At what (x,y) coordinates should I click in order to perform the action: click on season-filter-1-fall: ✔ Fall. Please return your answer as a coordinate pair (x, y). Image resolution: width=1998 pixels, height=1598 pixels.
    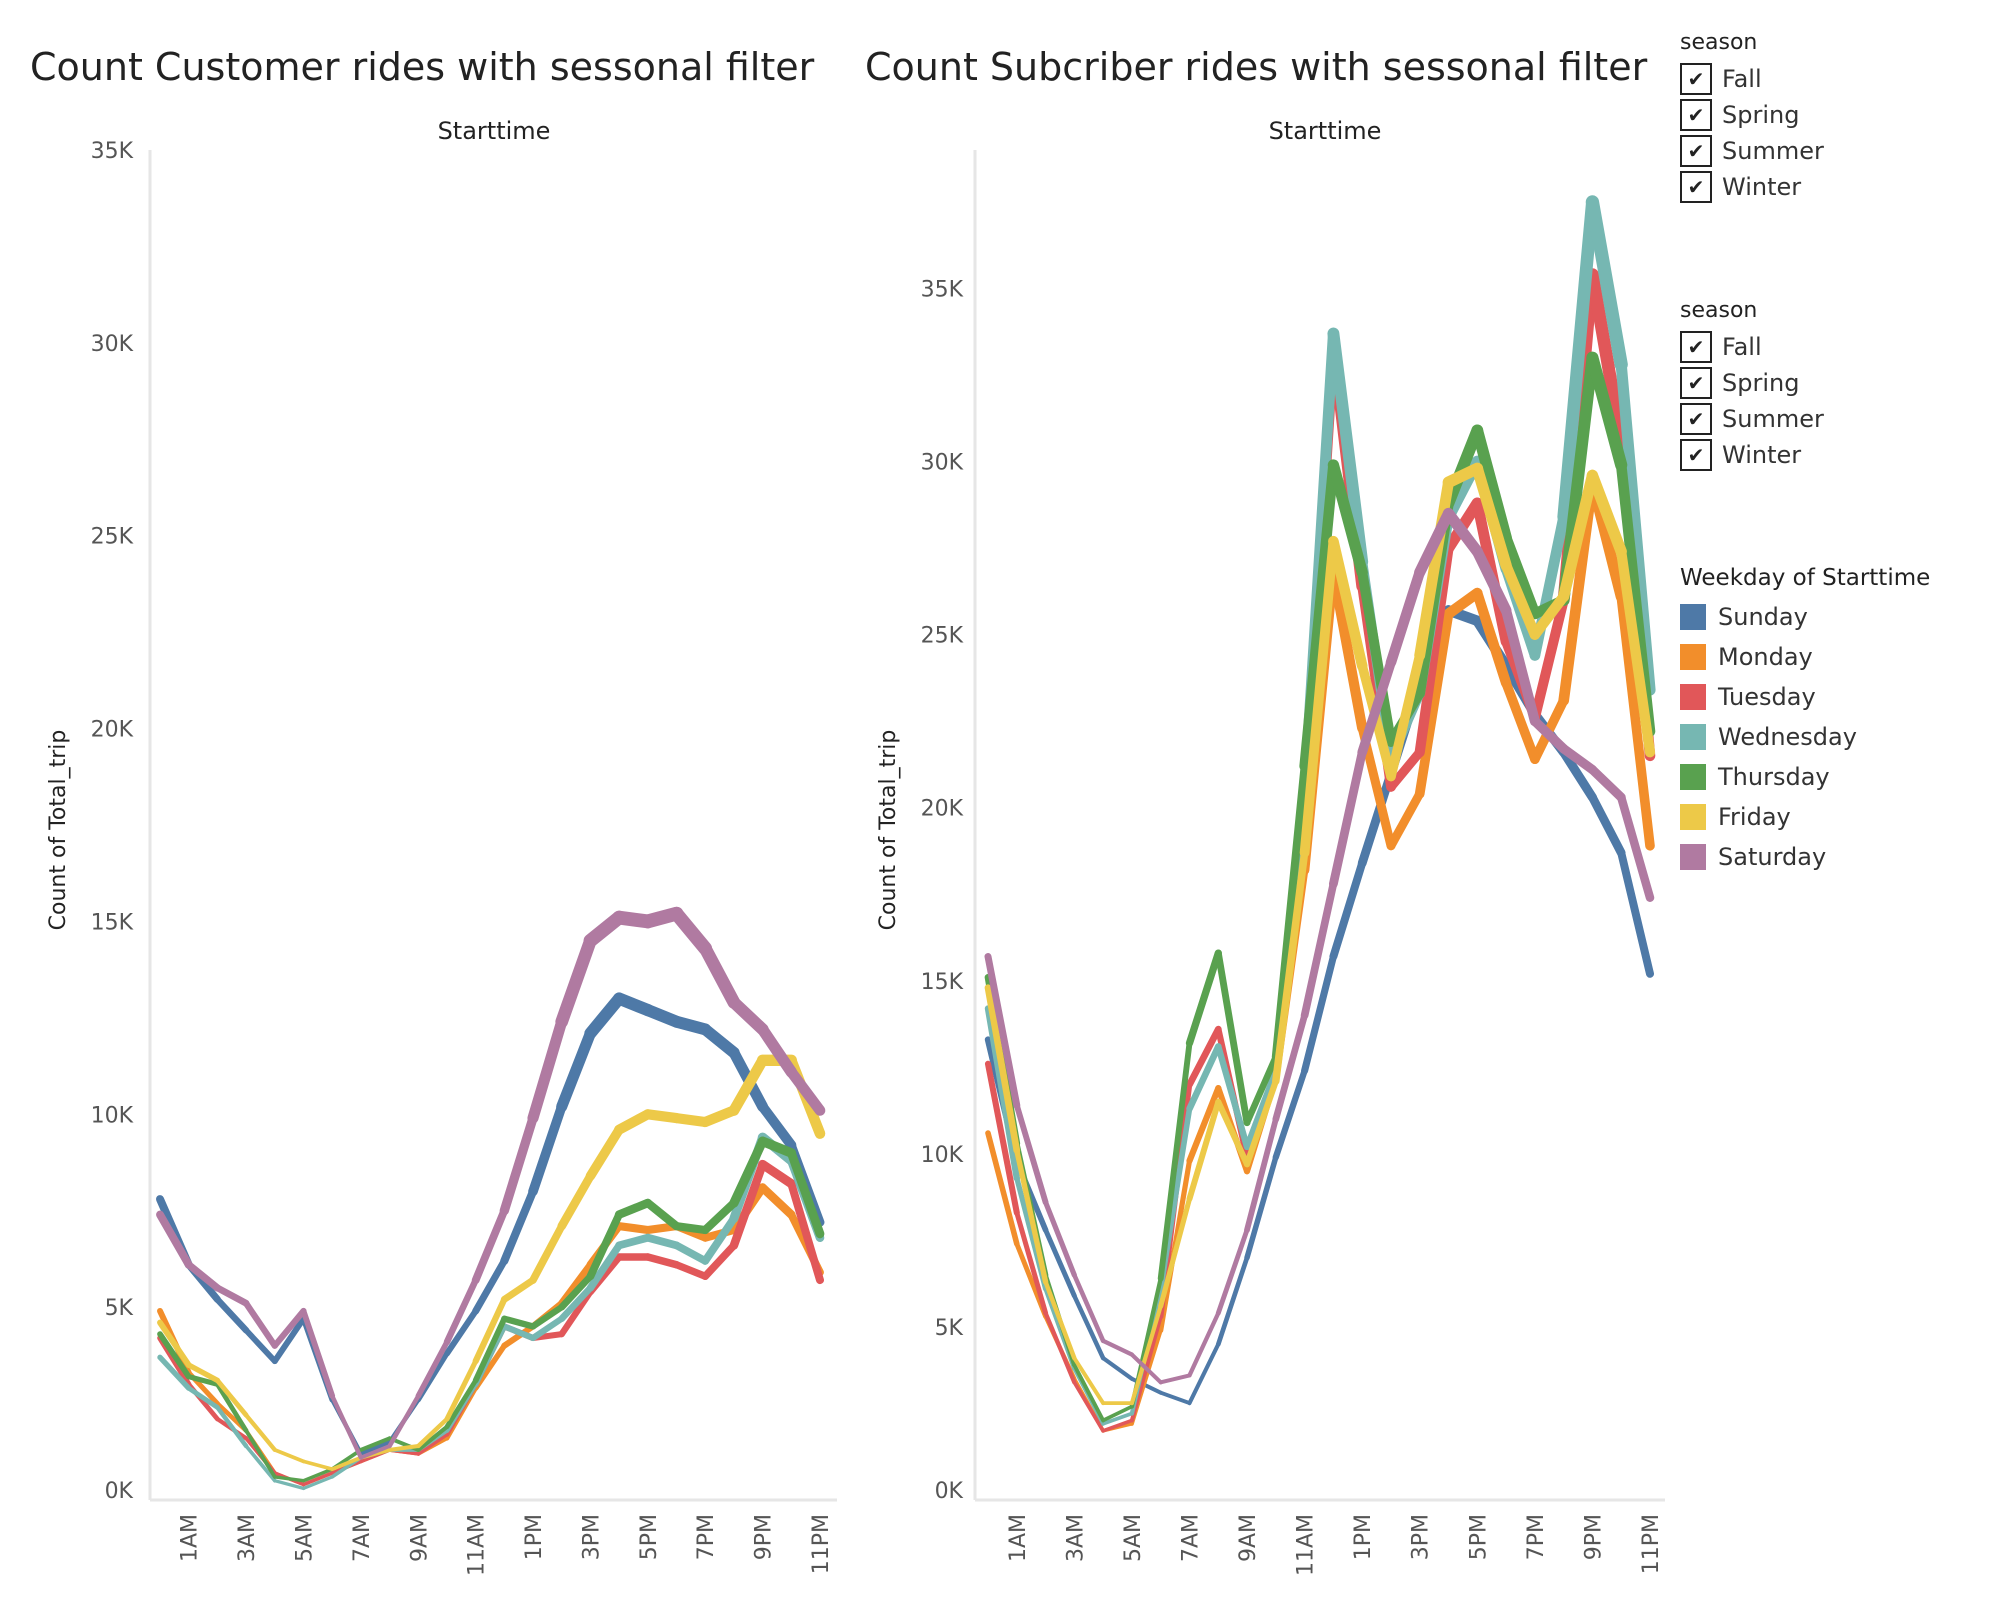
    Looking at the image, I should click on (1835, 79).